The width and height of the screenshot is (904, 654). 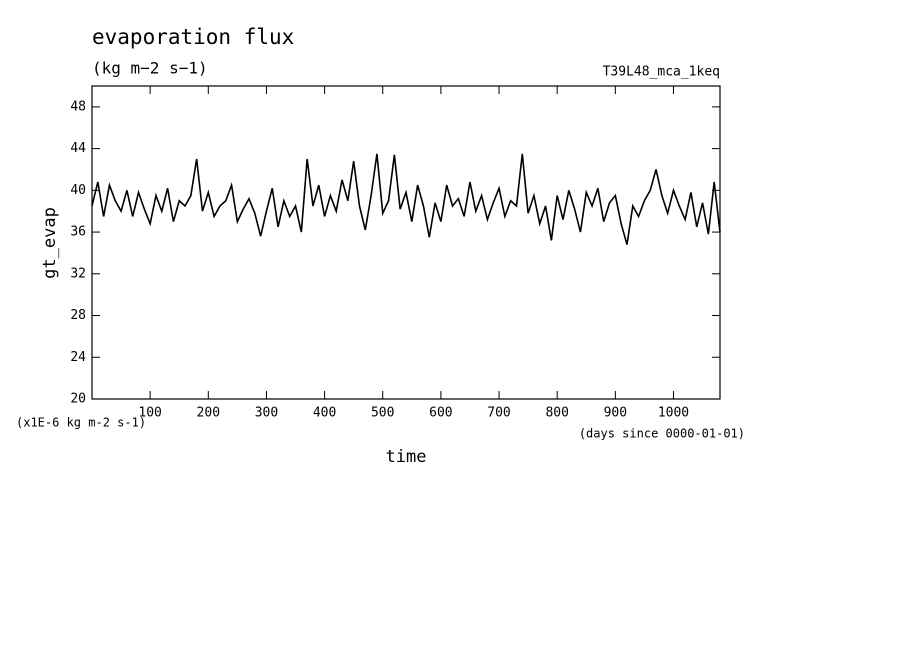 What do you see at coordinates (149, 413) in the screenshot?
I see `x-tick-label: 100` at bounding box center [149, 413].